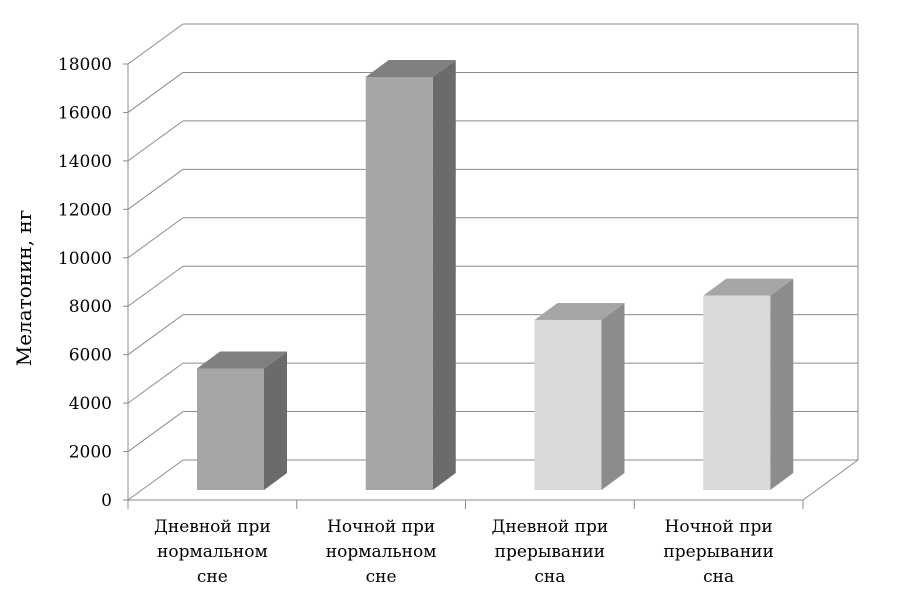 This screenshot has width=900, height=597. Describe the element at coordinates (85, 65) in the screenshot. I see `y-tick-label: 18000` at that location.